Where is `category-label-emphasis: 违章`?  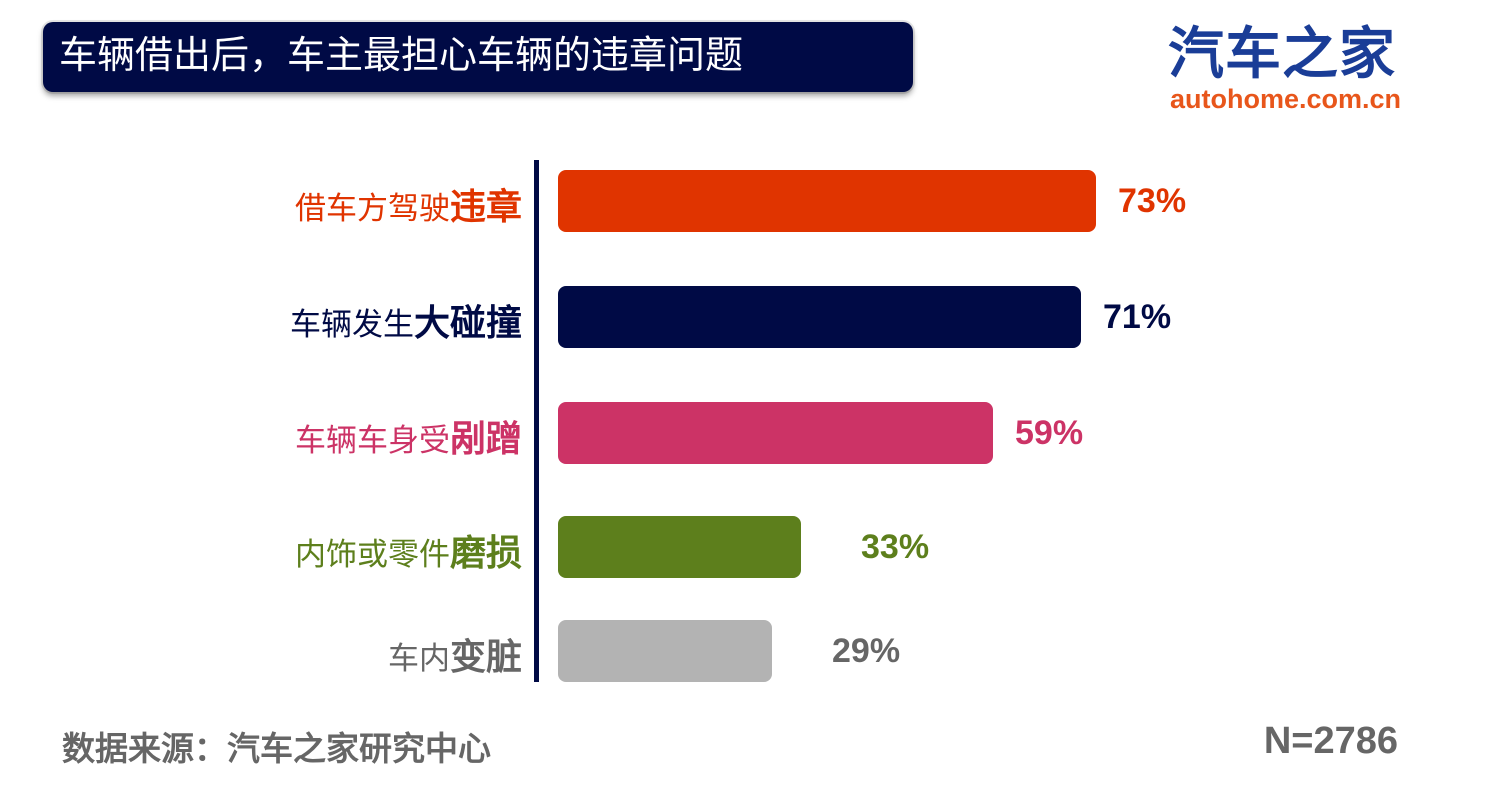 category-label-emphasis: 违章 is located at coordinates (485, 207).